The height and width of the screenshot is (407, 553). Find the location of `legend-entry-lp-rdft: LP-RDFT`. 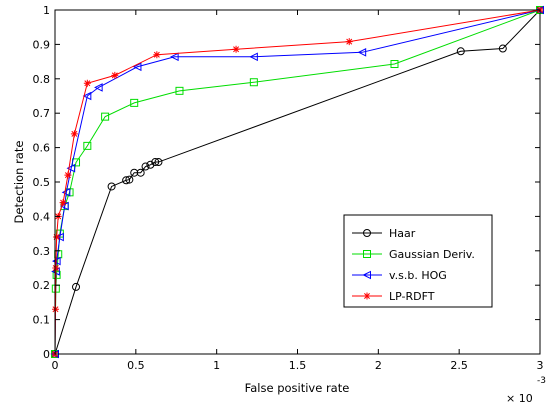

legend-entry-lp-rdft: LP-RDFT is located at coordinates (393, 296).